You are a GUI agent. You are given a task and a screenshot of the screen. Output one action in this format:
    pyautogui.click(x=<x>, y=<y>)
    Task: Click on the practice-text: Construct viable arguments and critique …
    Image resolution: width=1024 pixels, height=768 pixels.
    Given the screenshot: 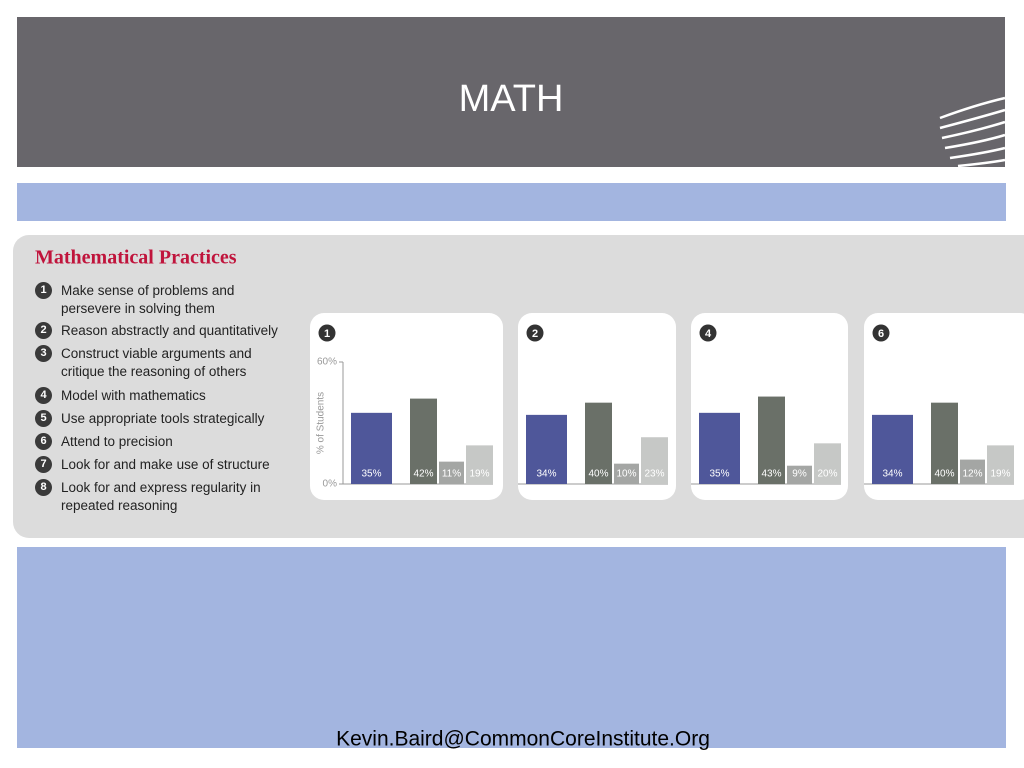 What is the action you would take?
    pyautogui.click(x=156, y=362)
    